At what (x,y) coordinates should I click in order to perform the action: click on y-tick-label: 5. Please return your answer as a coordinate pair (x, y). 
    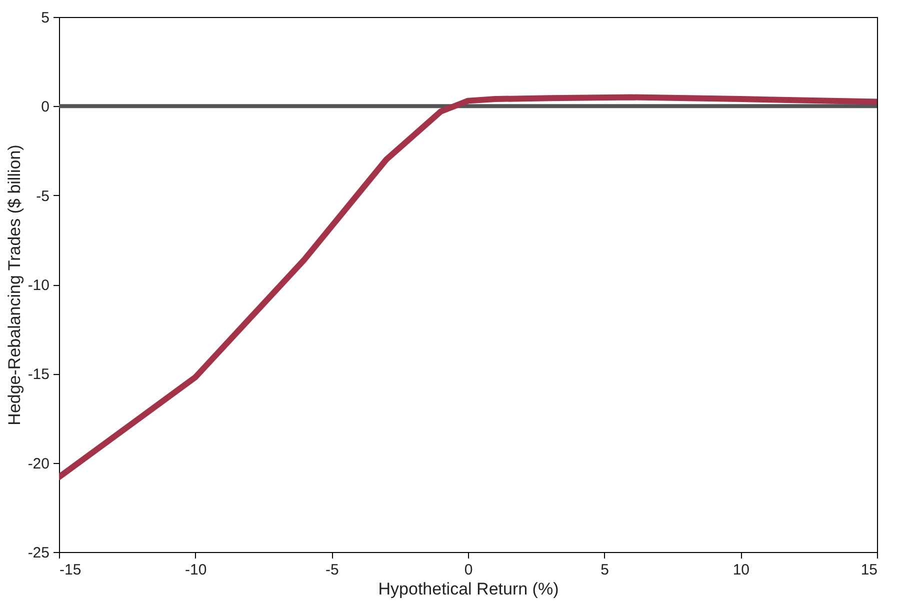
    Looking at the image, I should click on (45, 18).